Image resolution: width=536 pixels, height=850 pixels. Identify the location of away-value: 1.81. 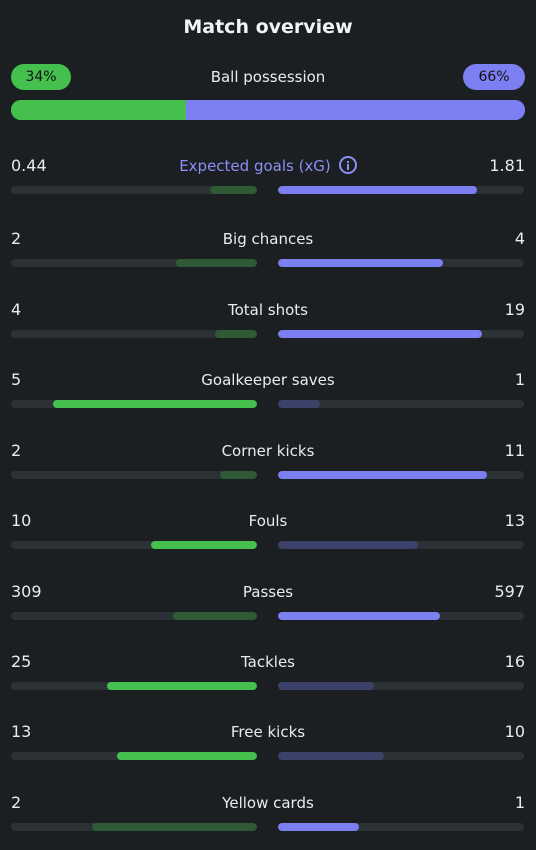
(507, 165).